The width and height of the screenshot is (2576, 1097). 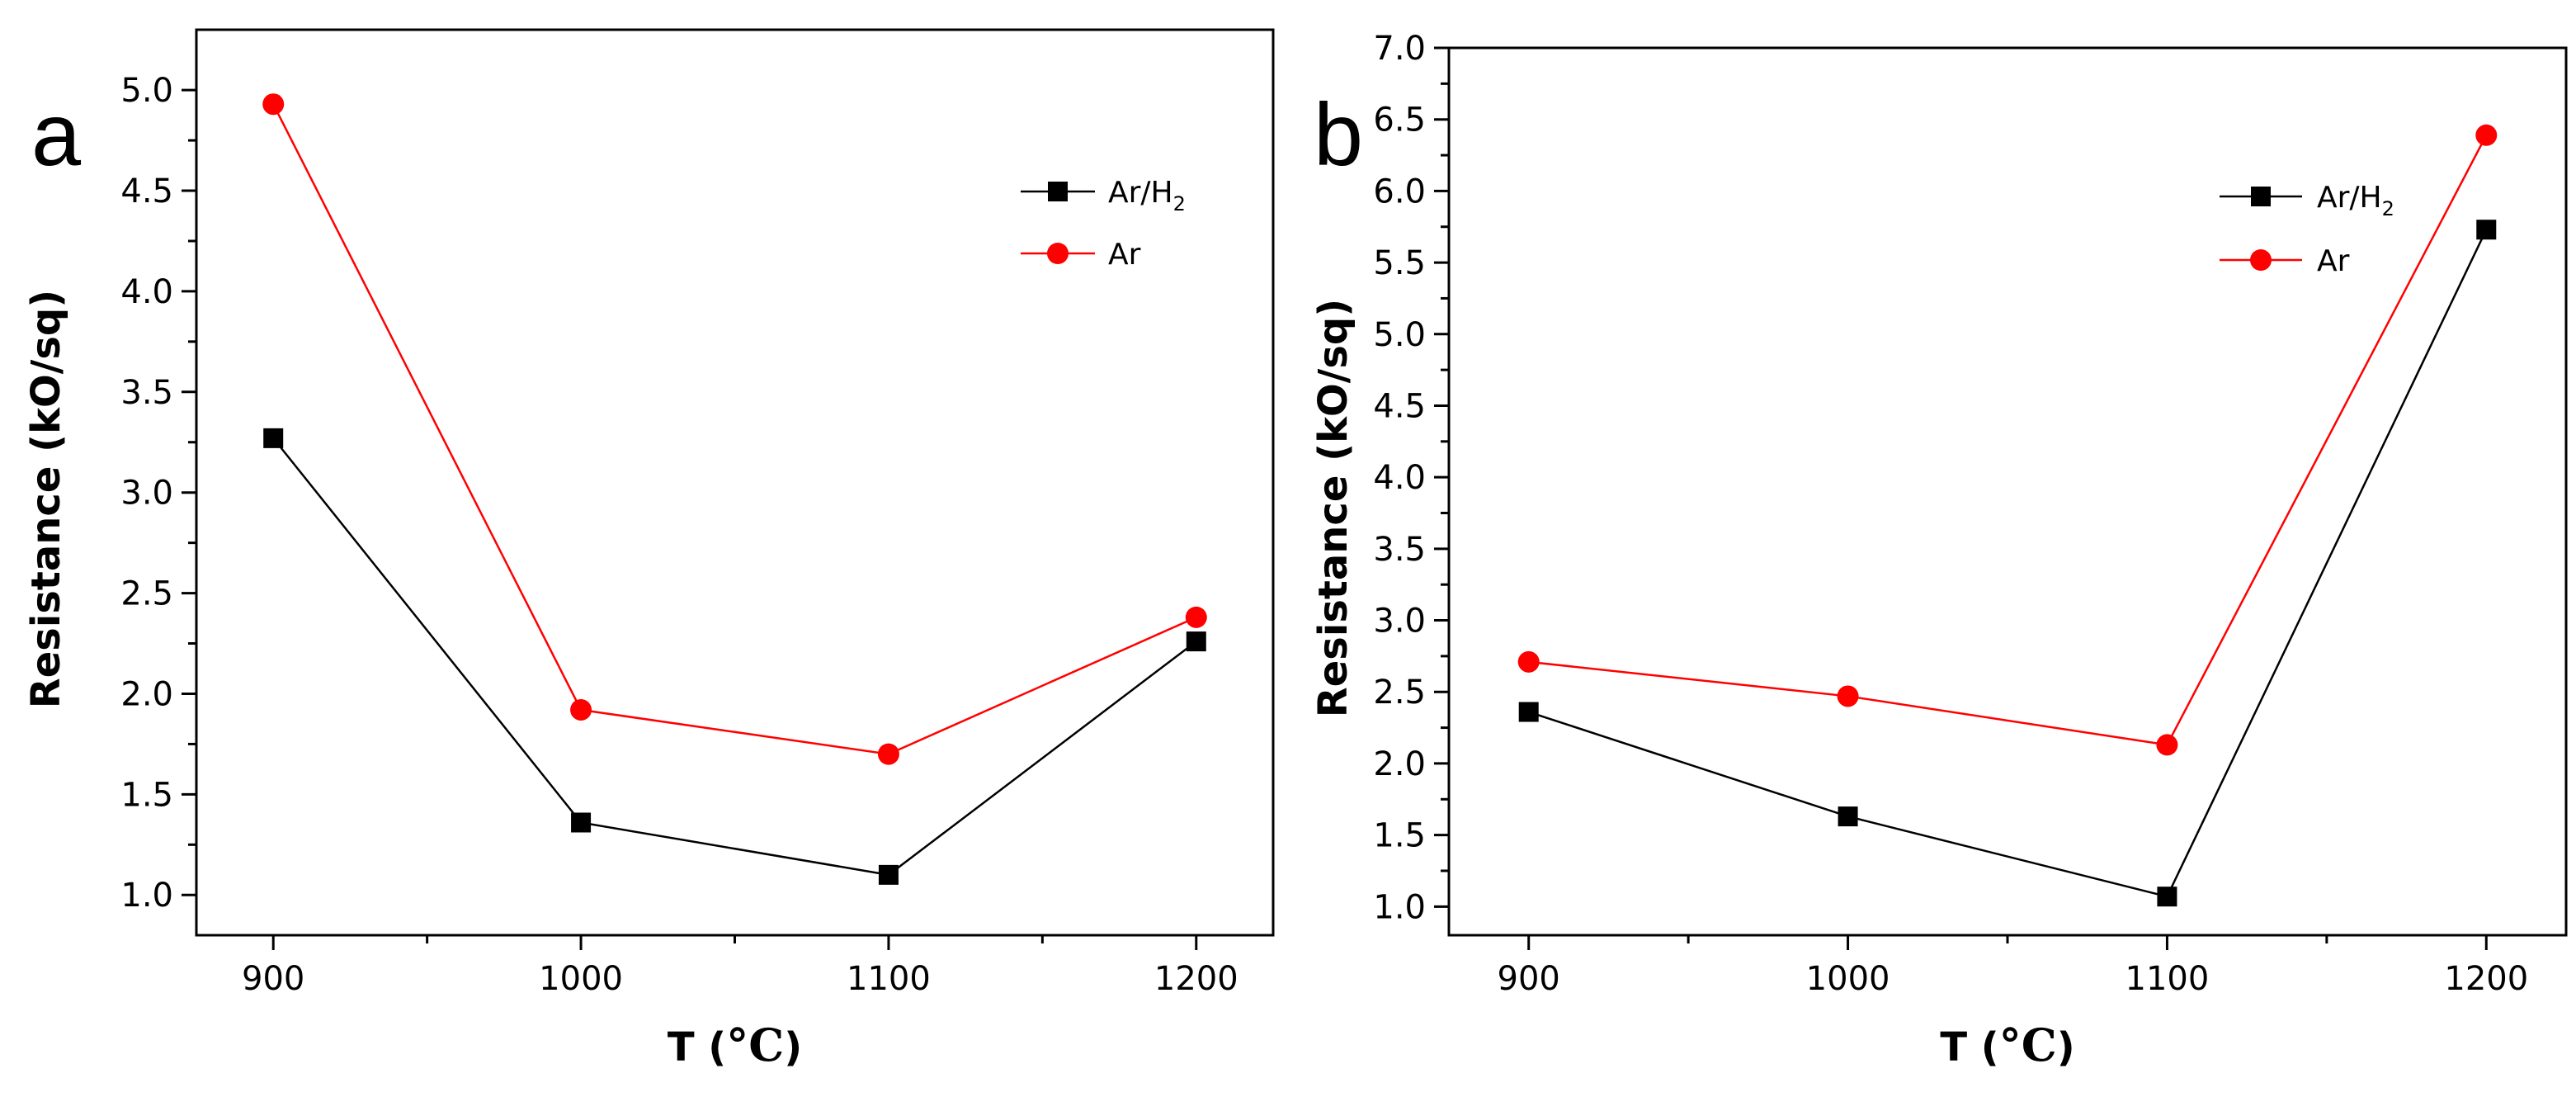 I want to click on chart-b-legend: Ar/H2 Ar, so click(x=2307, y=230).